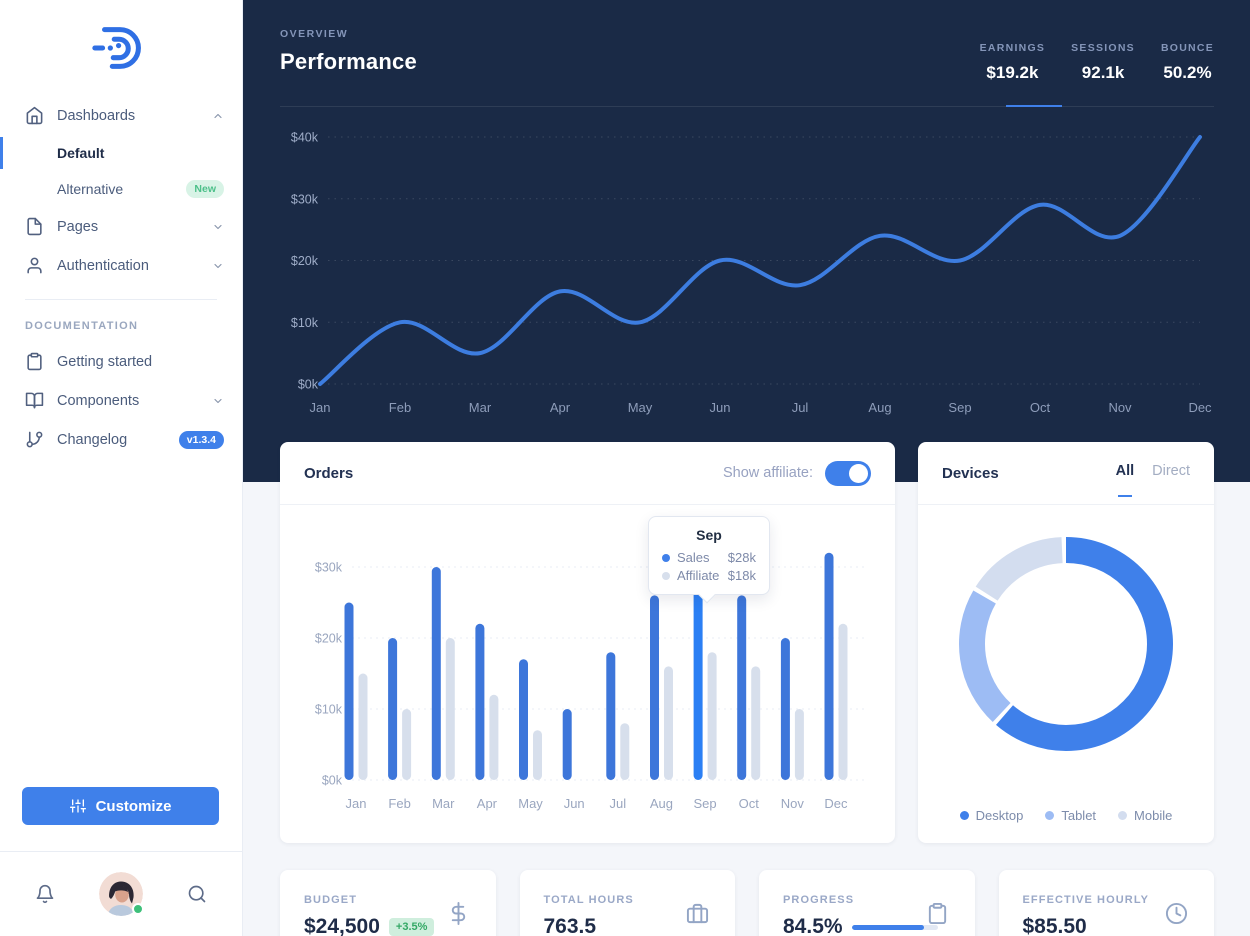  Describe the element at coordinates (458, 913) in the screenshot. I see `dollar-icon` at that location.